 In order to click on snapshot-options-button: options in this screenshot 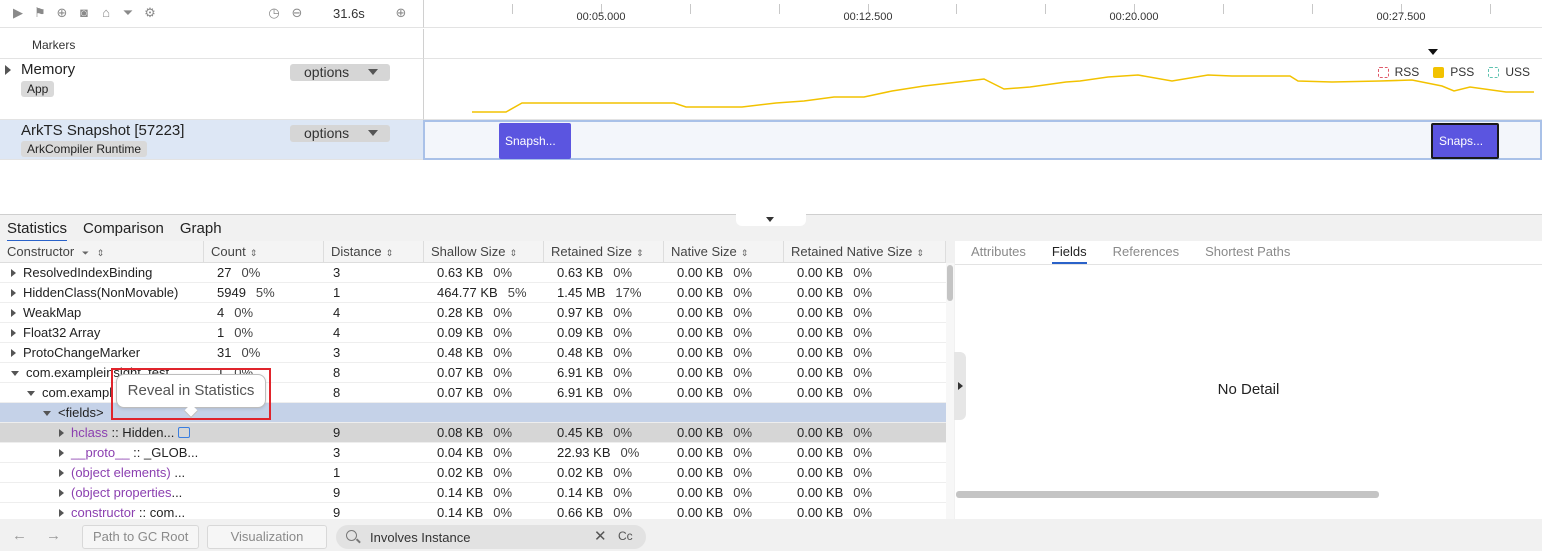, I will do `click(340, 133)`.